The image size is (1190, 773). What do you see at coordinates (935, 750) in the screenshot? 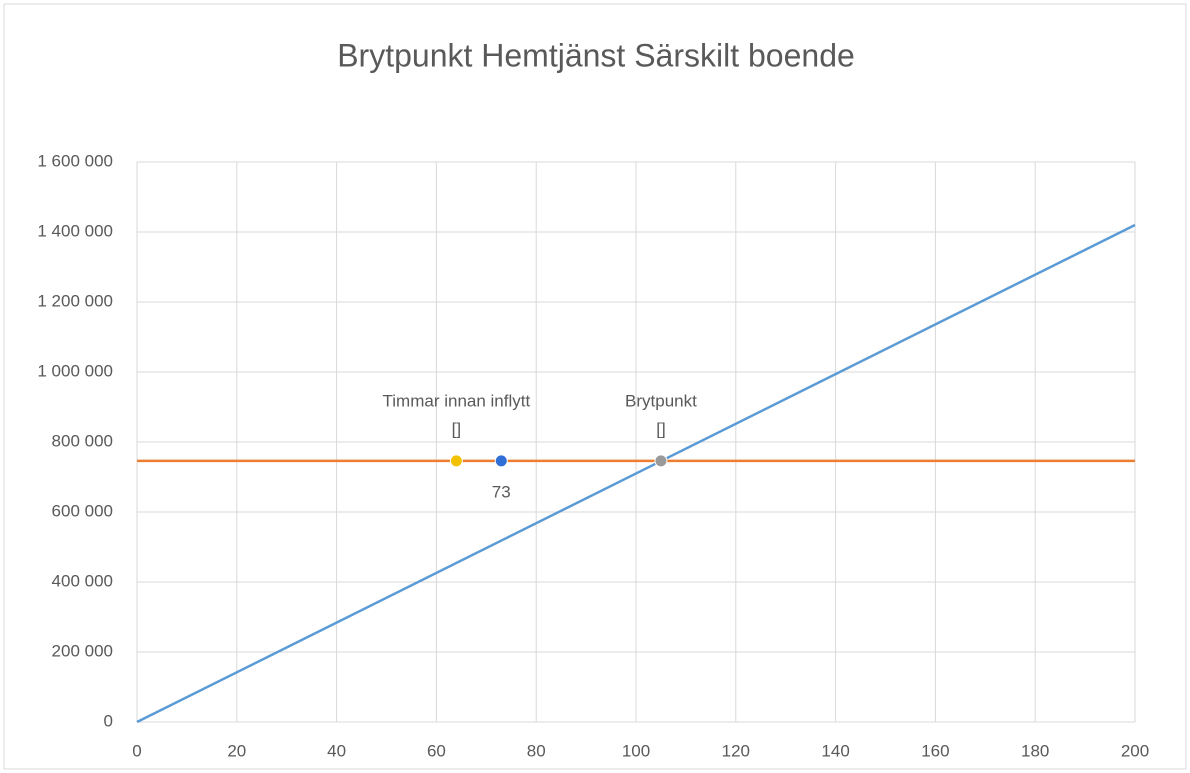
I see `x-tick-label: 160` at bounding box center [935, 750].